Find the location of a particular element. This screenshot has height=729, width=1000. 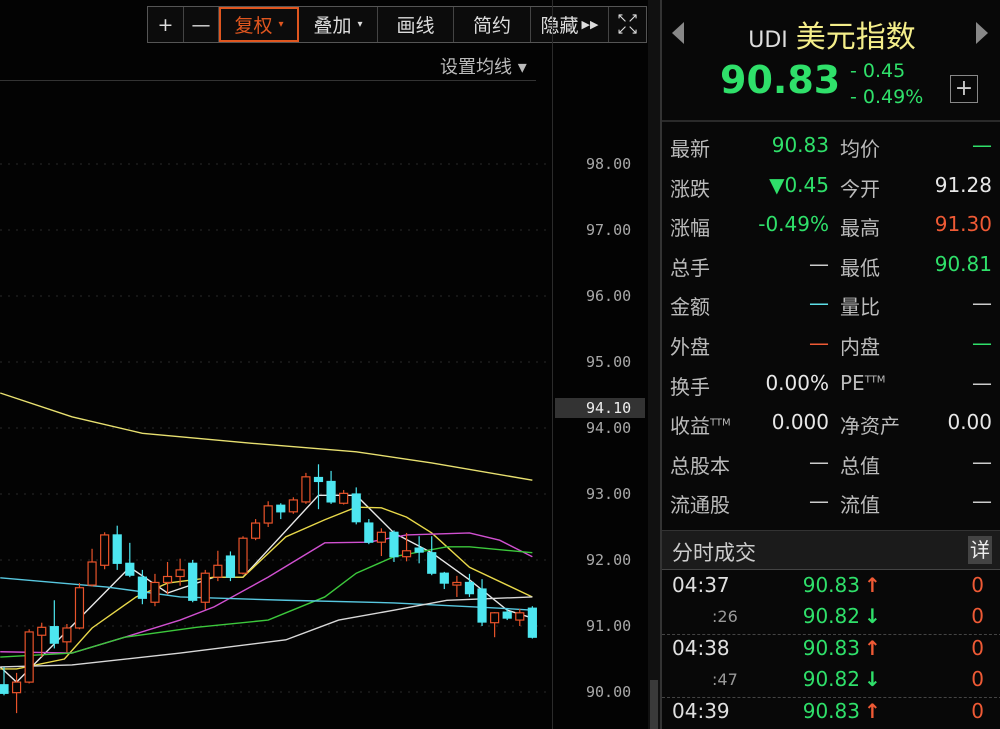

zoom-out-button: — is located at coordinates (201, 24).